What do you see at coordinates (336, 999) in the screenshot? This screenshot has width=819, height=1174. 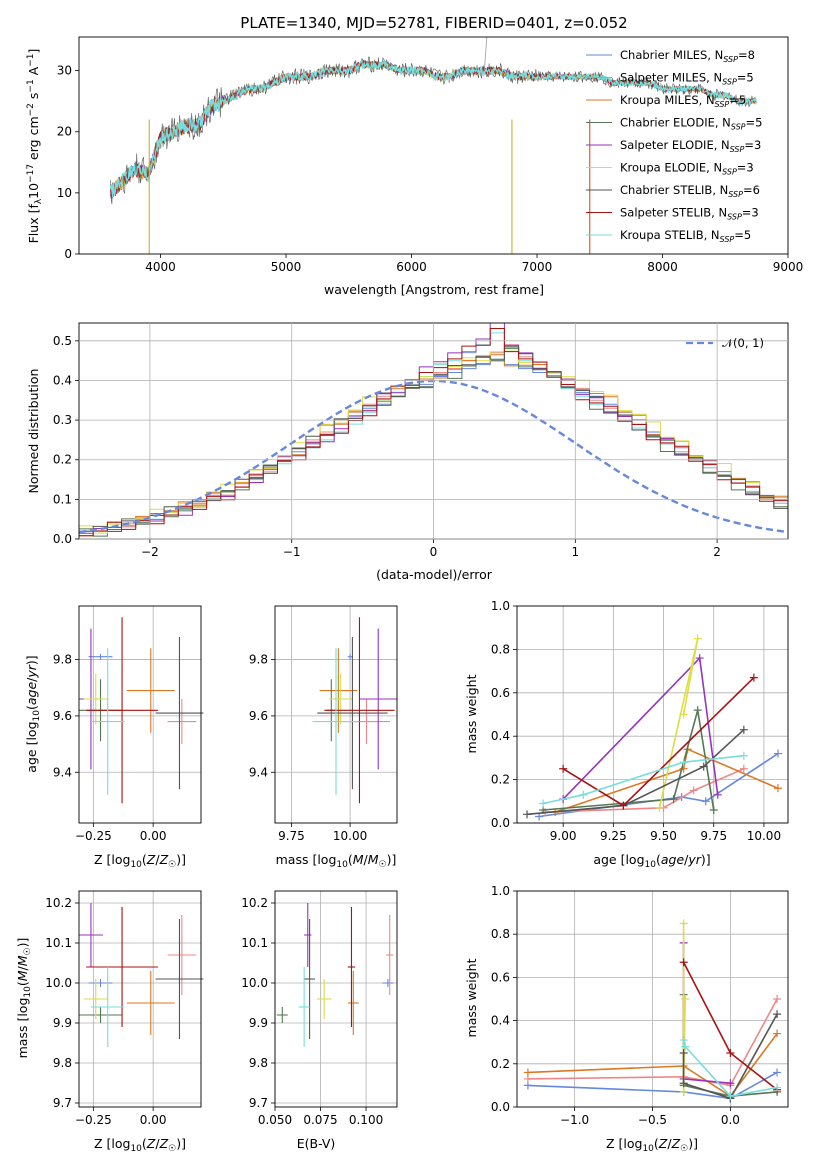 I see `mass-vs-ebv-axes-frame` at bounding box center [336, 999].